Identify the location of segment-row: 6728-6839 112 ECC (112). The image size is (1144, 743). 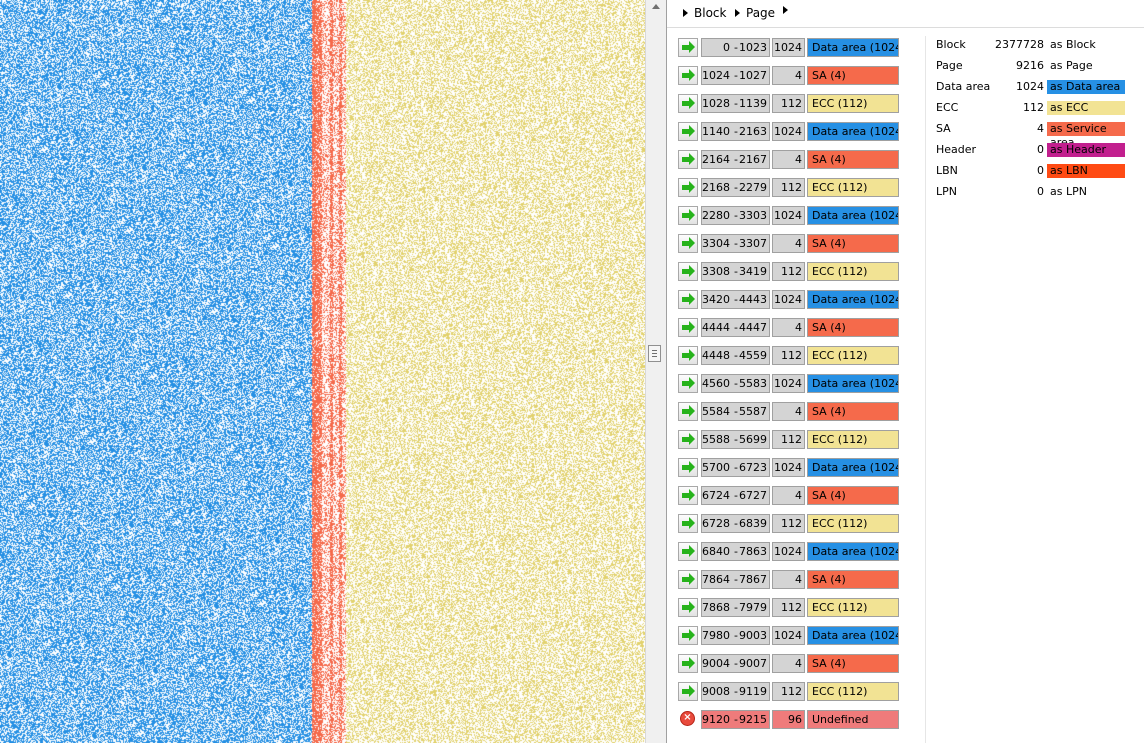
(800, 524).